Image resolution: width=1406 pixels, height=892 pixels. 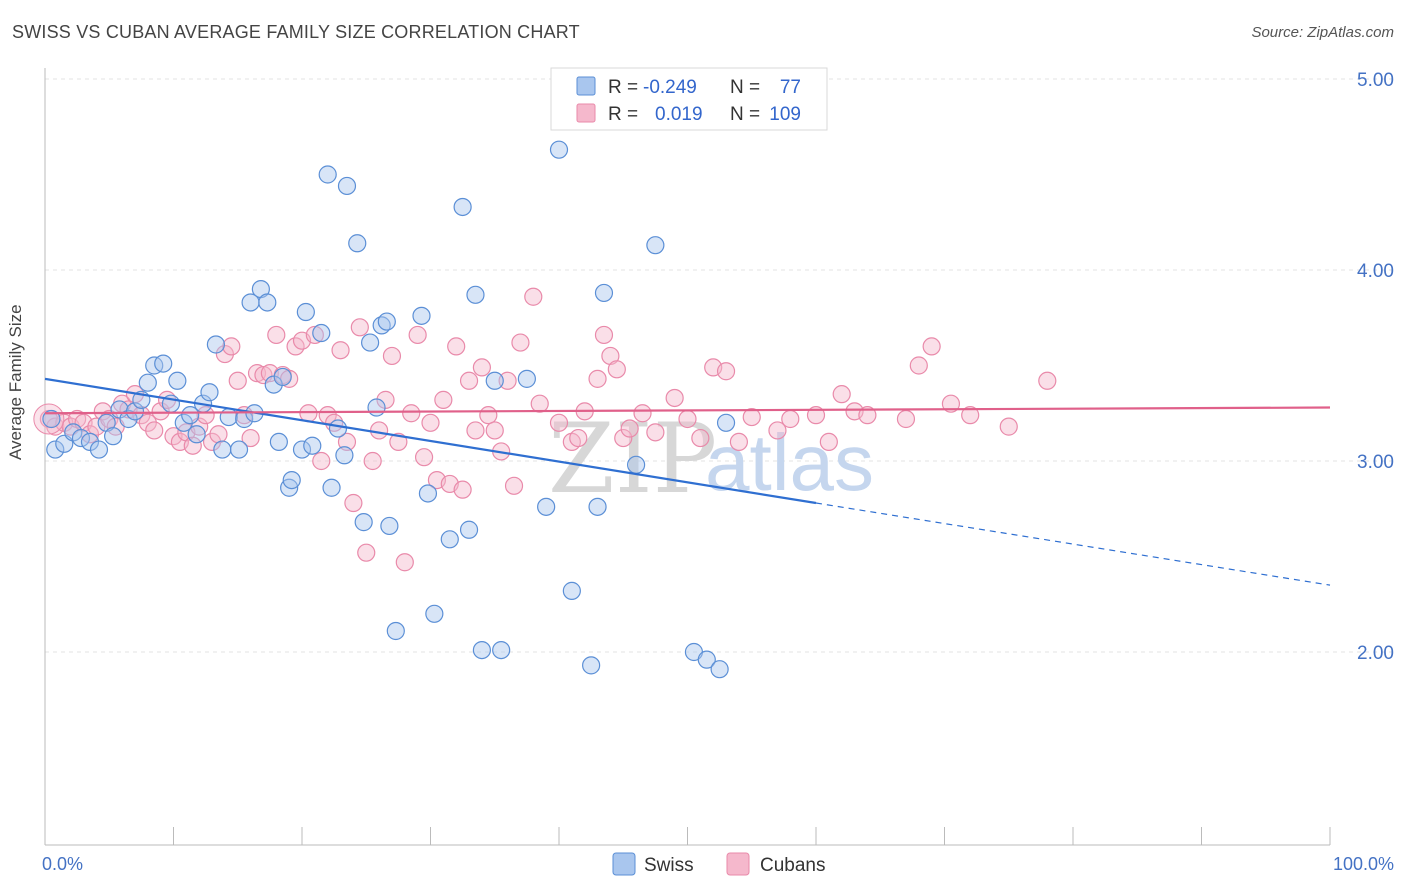 I want to click on legend-swiss-r-label: R =, so click(x=623, y=87).